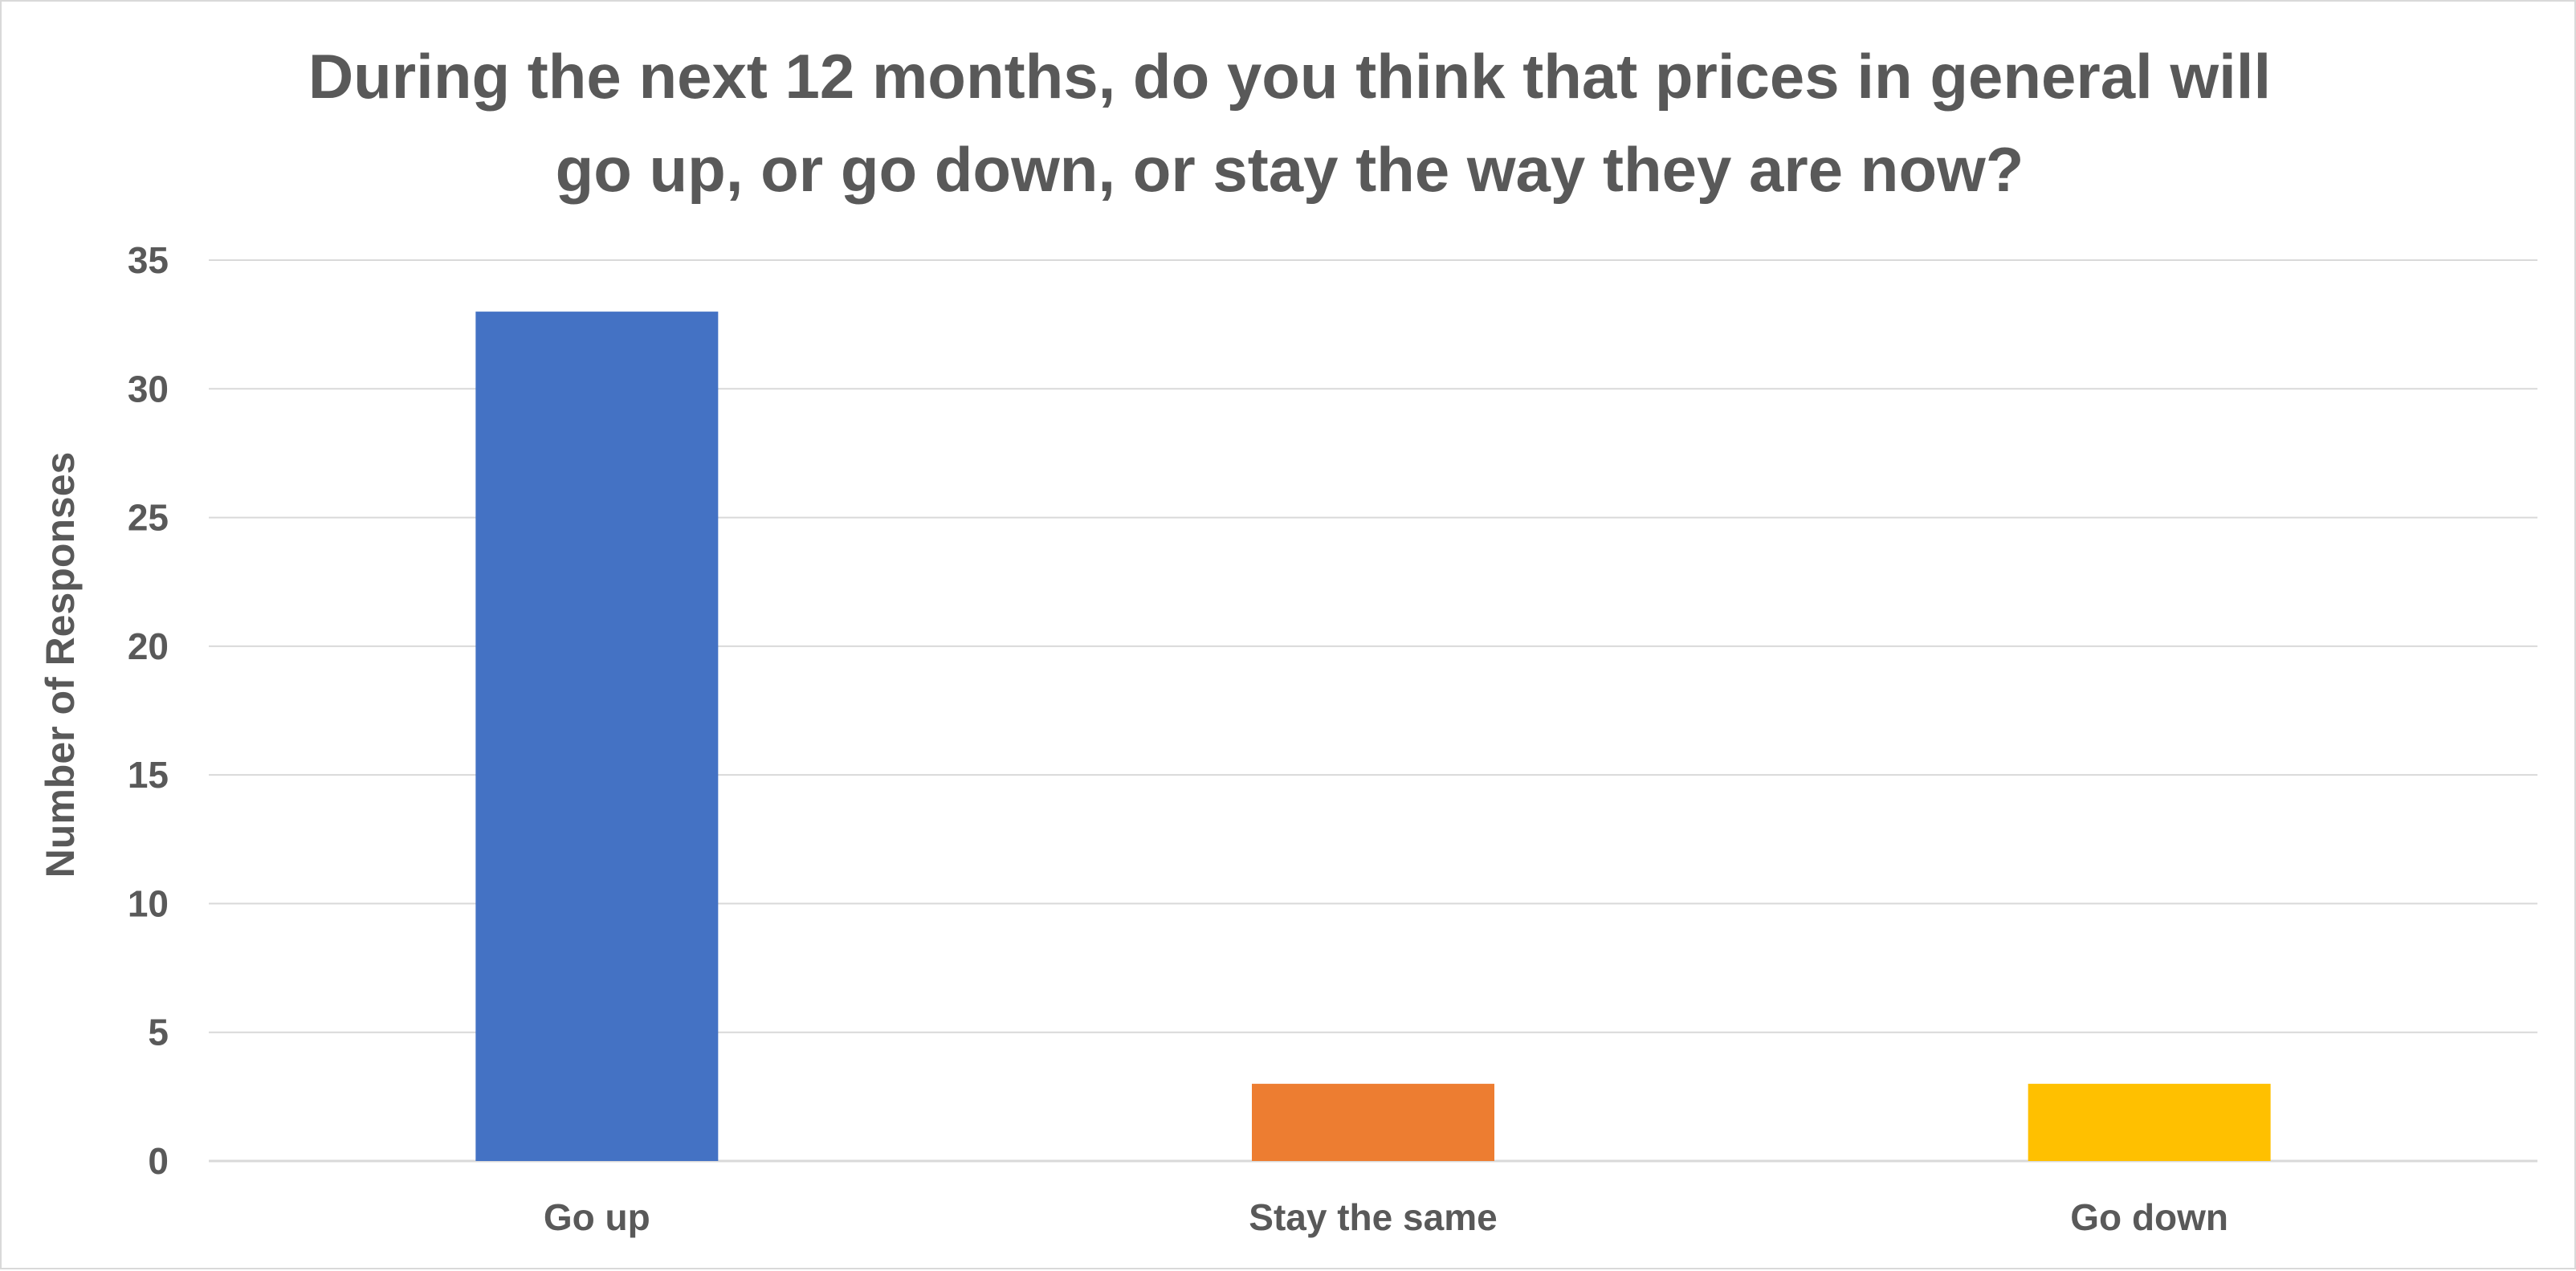  I want to click on y-tick-label: 10, so click(148, 903).